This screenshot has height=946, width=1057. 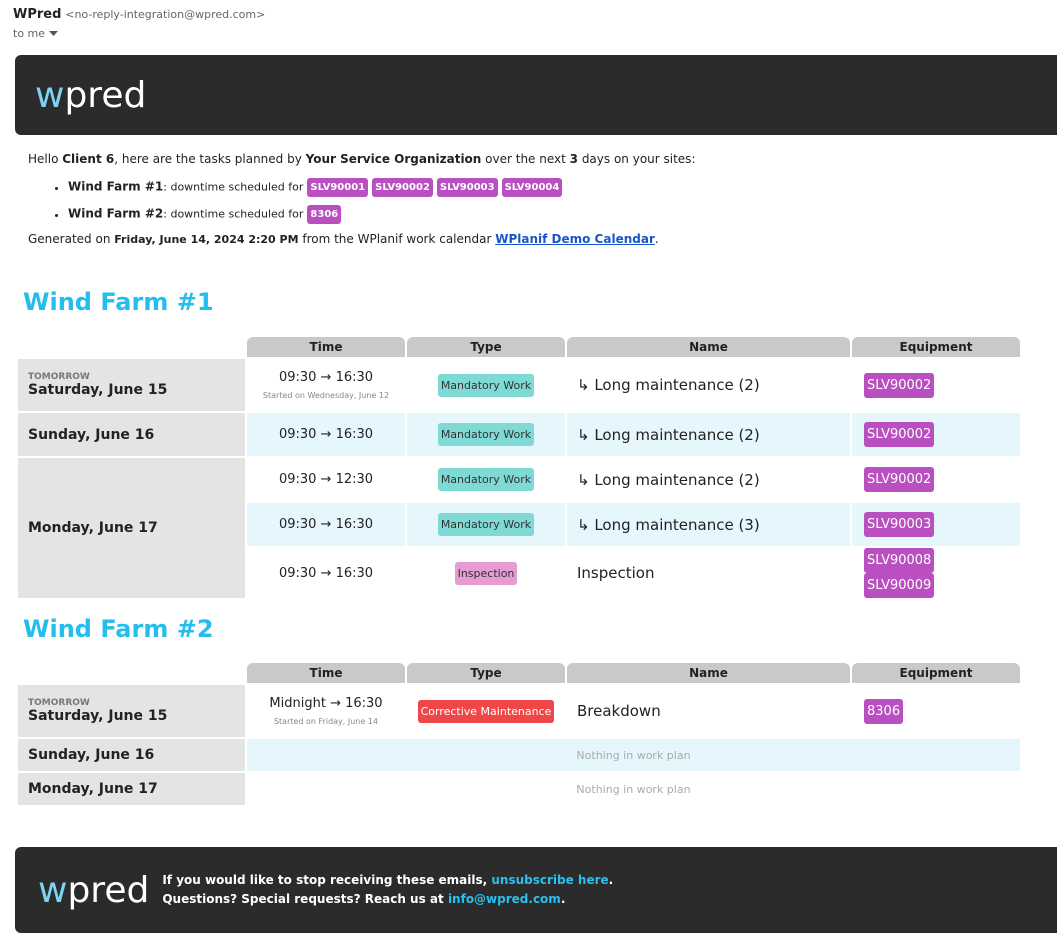 What do you see at coordinates (525, 159) in the screenshot?
I see `text: over the next` at bounding box center [525, 159].